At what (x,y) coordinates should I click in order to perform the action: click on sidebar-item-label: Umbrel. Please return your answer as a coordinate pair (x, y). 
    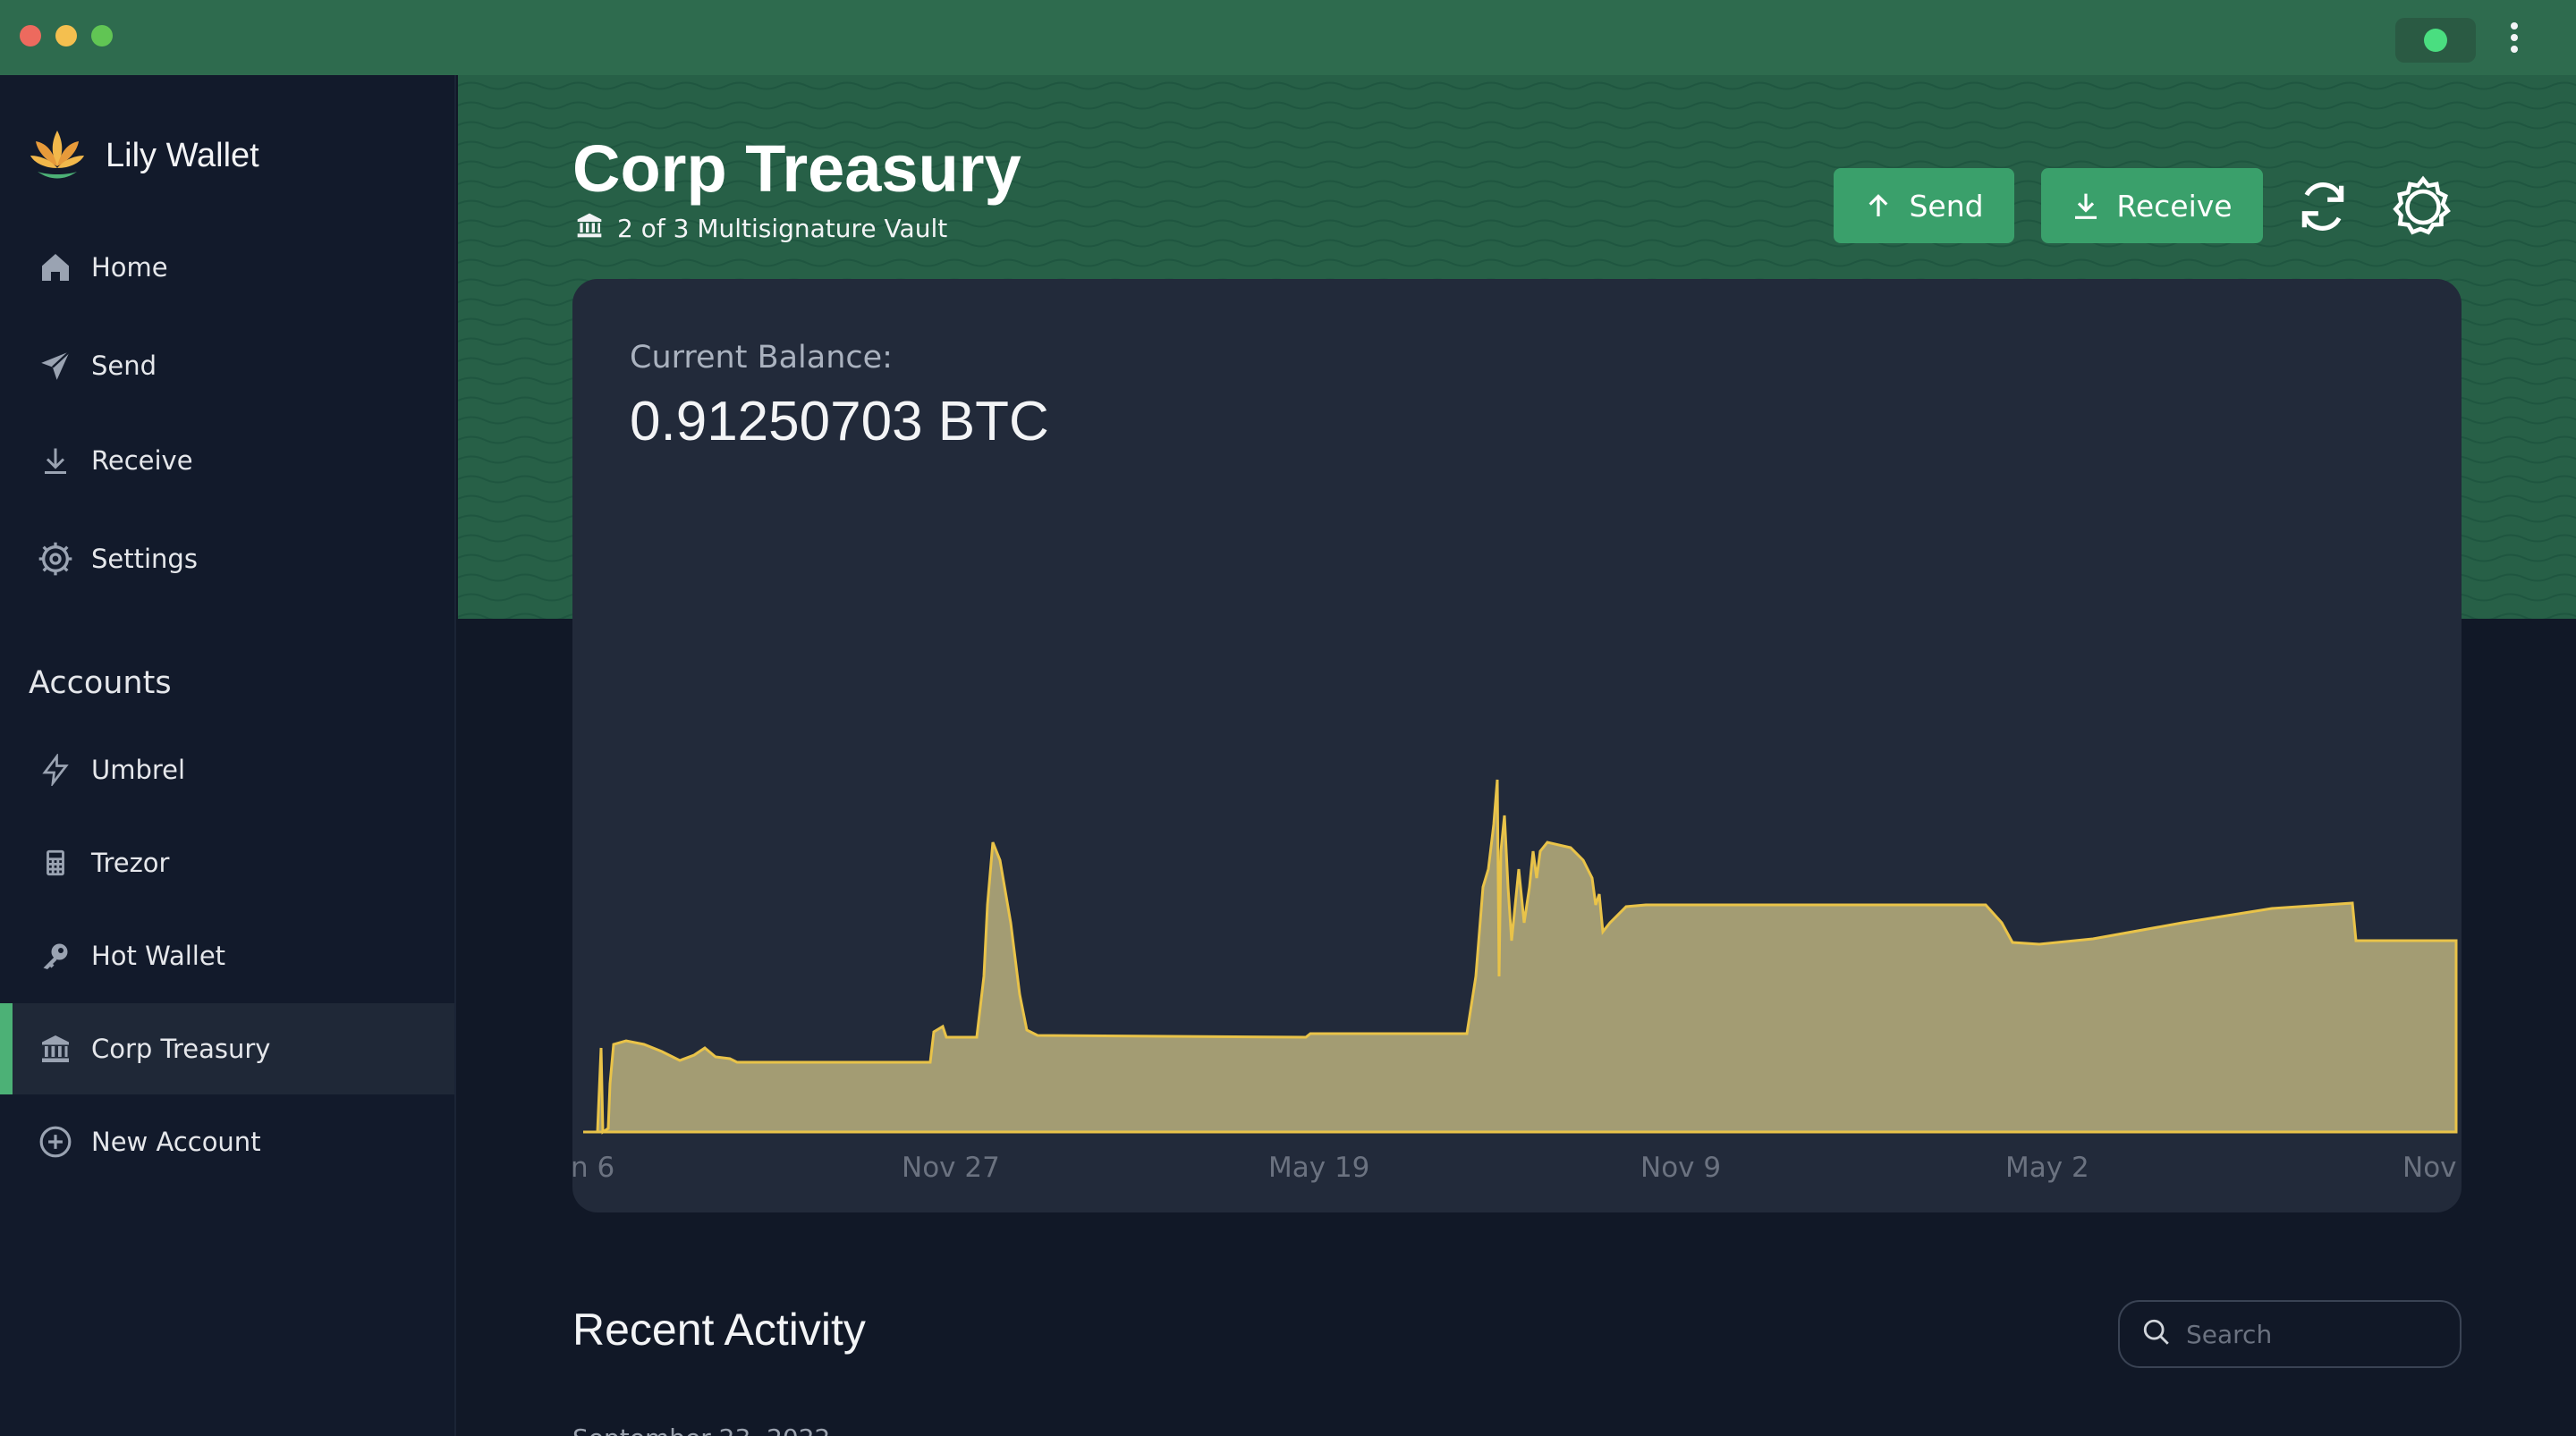
    Looking at the image, I should click on (138, 770).